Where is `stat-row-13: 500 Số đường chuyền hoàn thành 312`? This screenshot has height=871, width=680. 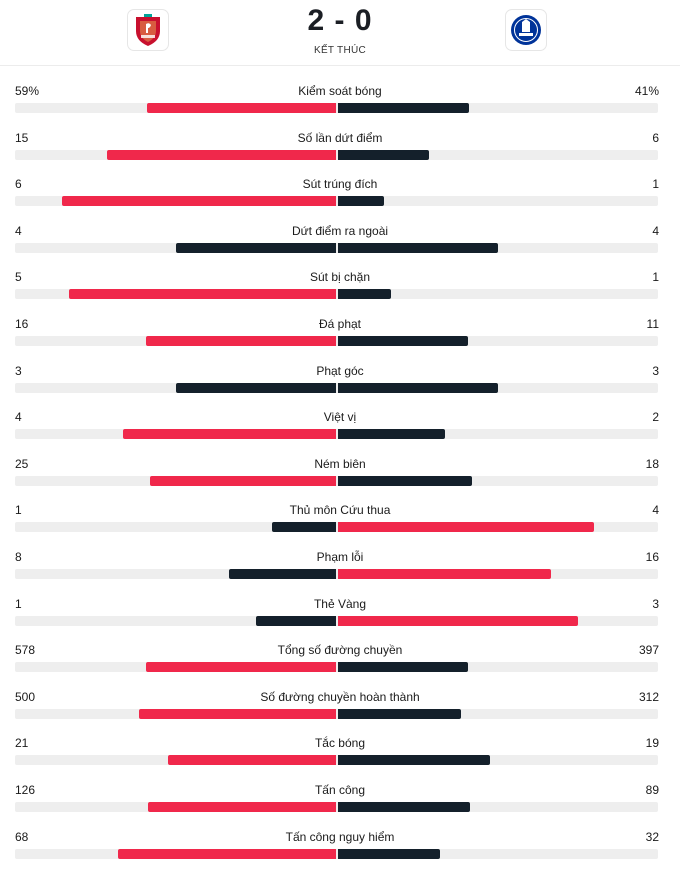
stat-row-13: 500 Số đường chuyền hoàn thành 312 is located at coordinates (340, 708).